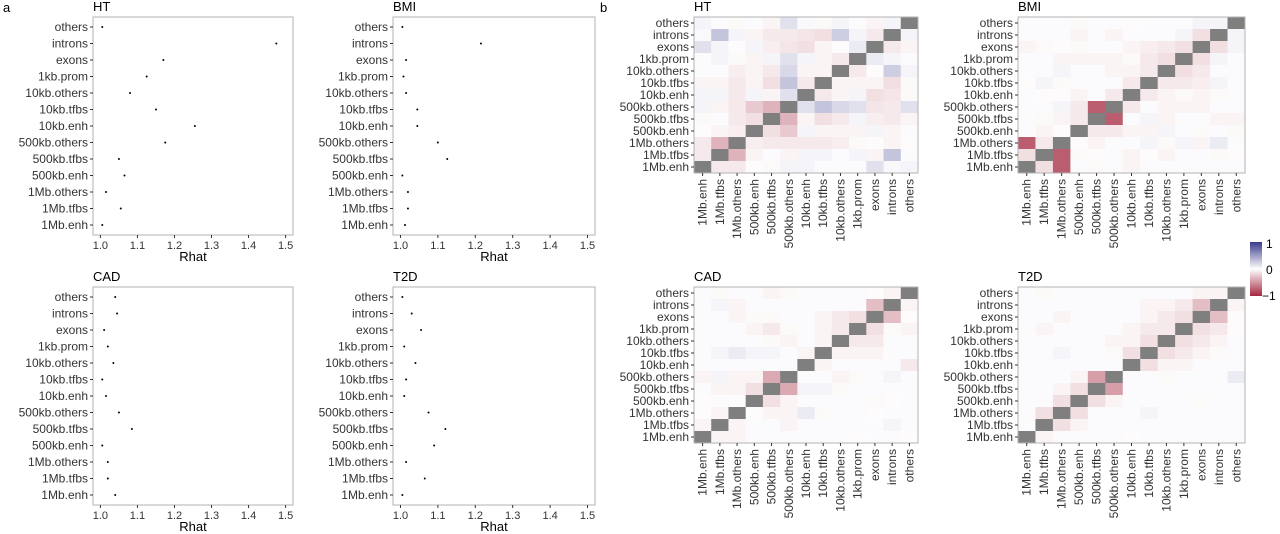  Describe the element at coordinates (772, 206) in the screenshot. I see `x-tick-label: 500kb.tfbs` at that location.